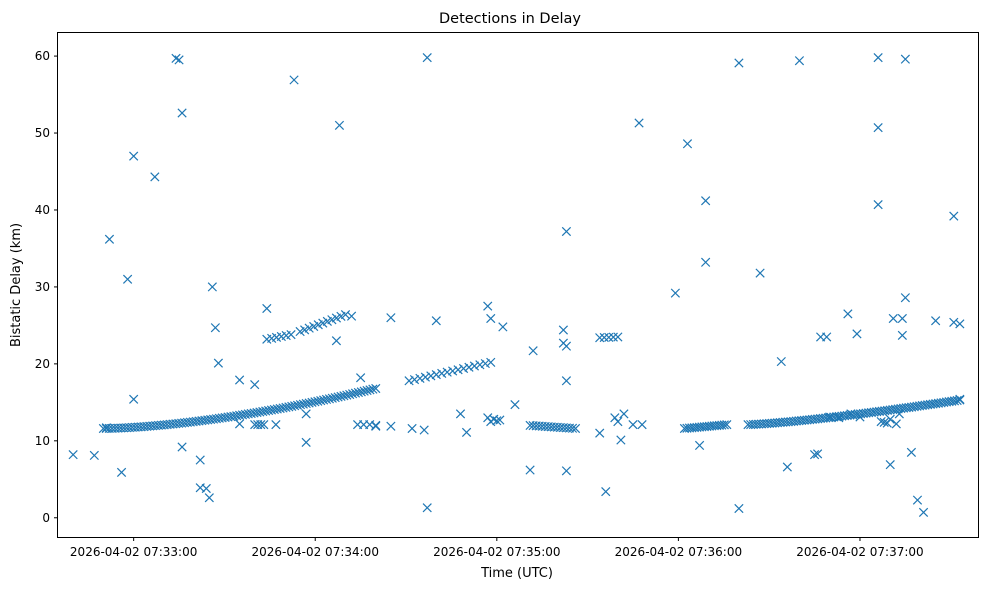  What do you see at coordinates (42, 56) in the screenshot?
I see `y-tick-label: 60` at bounding box center [42, 56].